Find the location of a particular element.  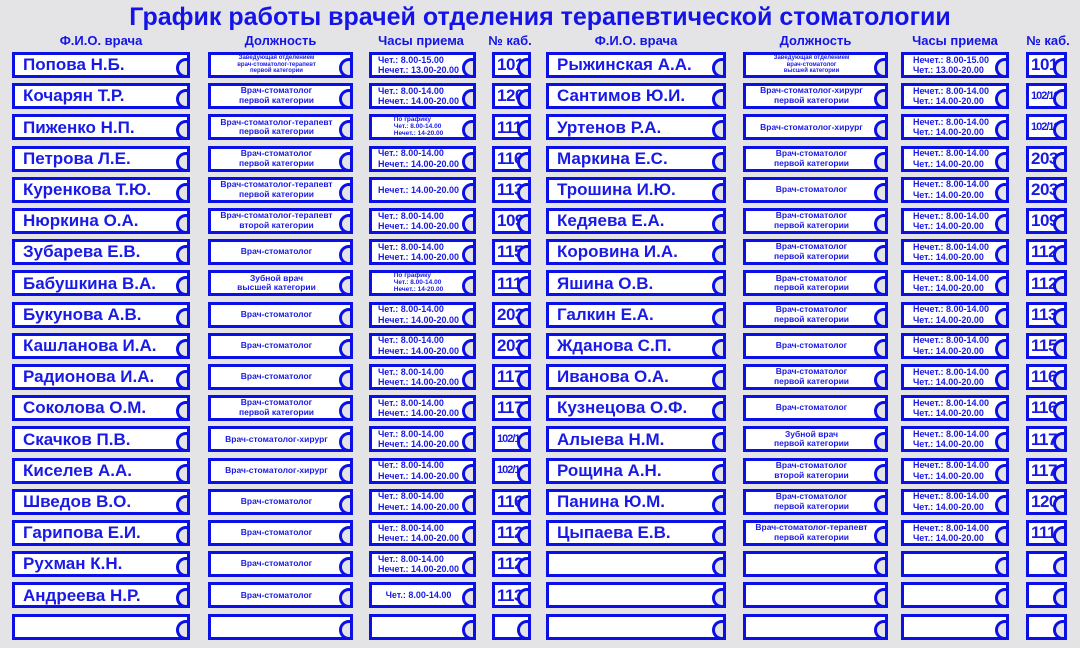

right-cabinet-cell is located at coordinates (1046, 595).